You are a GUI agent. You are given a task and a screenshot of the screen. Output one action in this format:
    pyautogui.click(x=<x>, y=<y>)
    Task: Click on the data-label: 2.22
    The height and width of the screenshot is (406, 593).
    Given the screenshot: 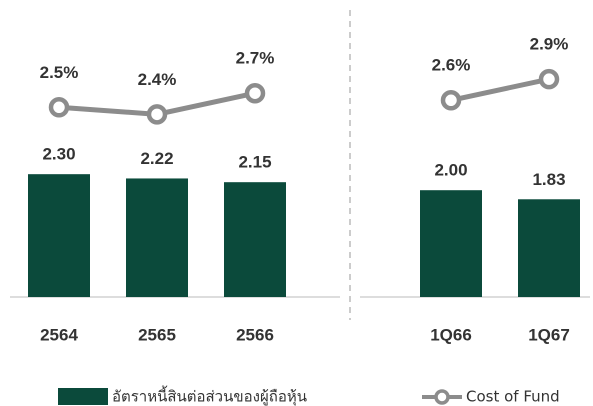 What is the action you would take?
    pyautogui.click(x=156, y=158)
    